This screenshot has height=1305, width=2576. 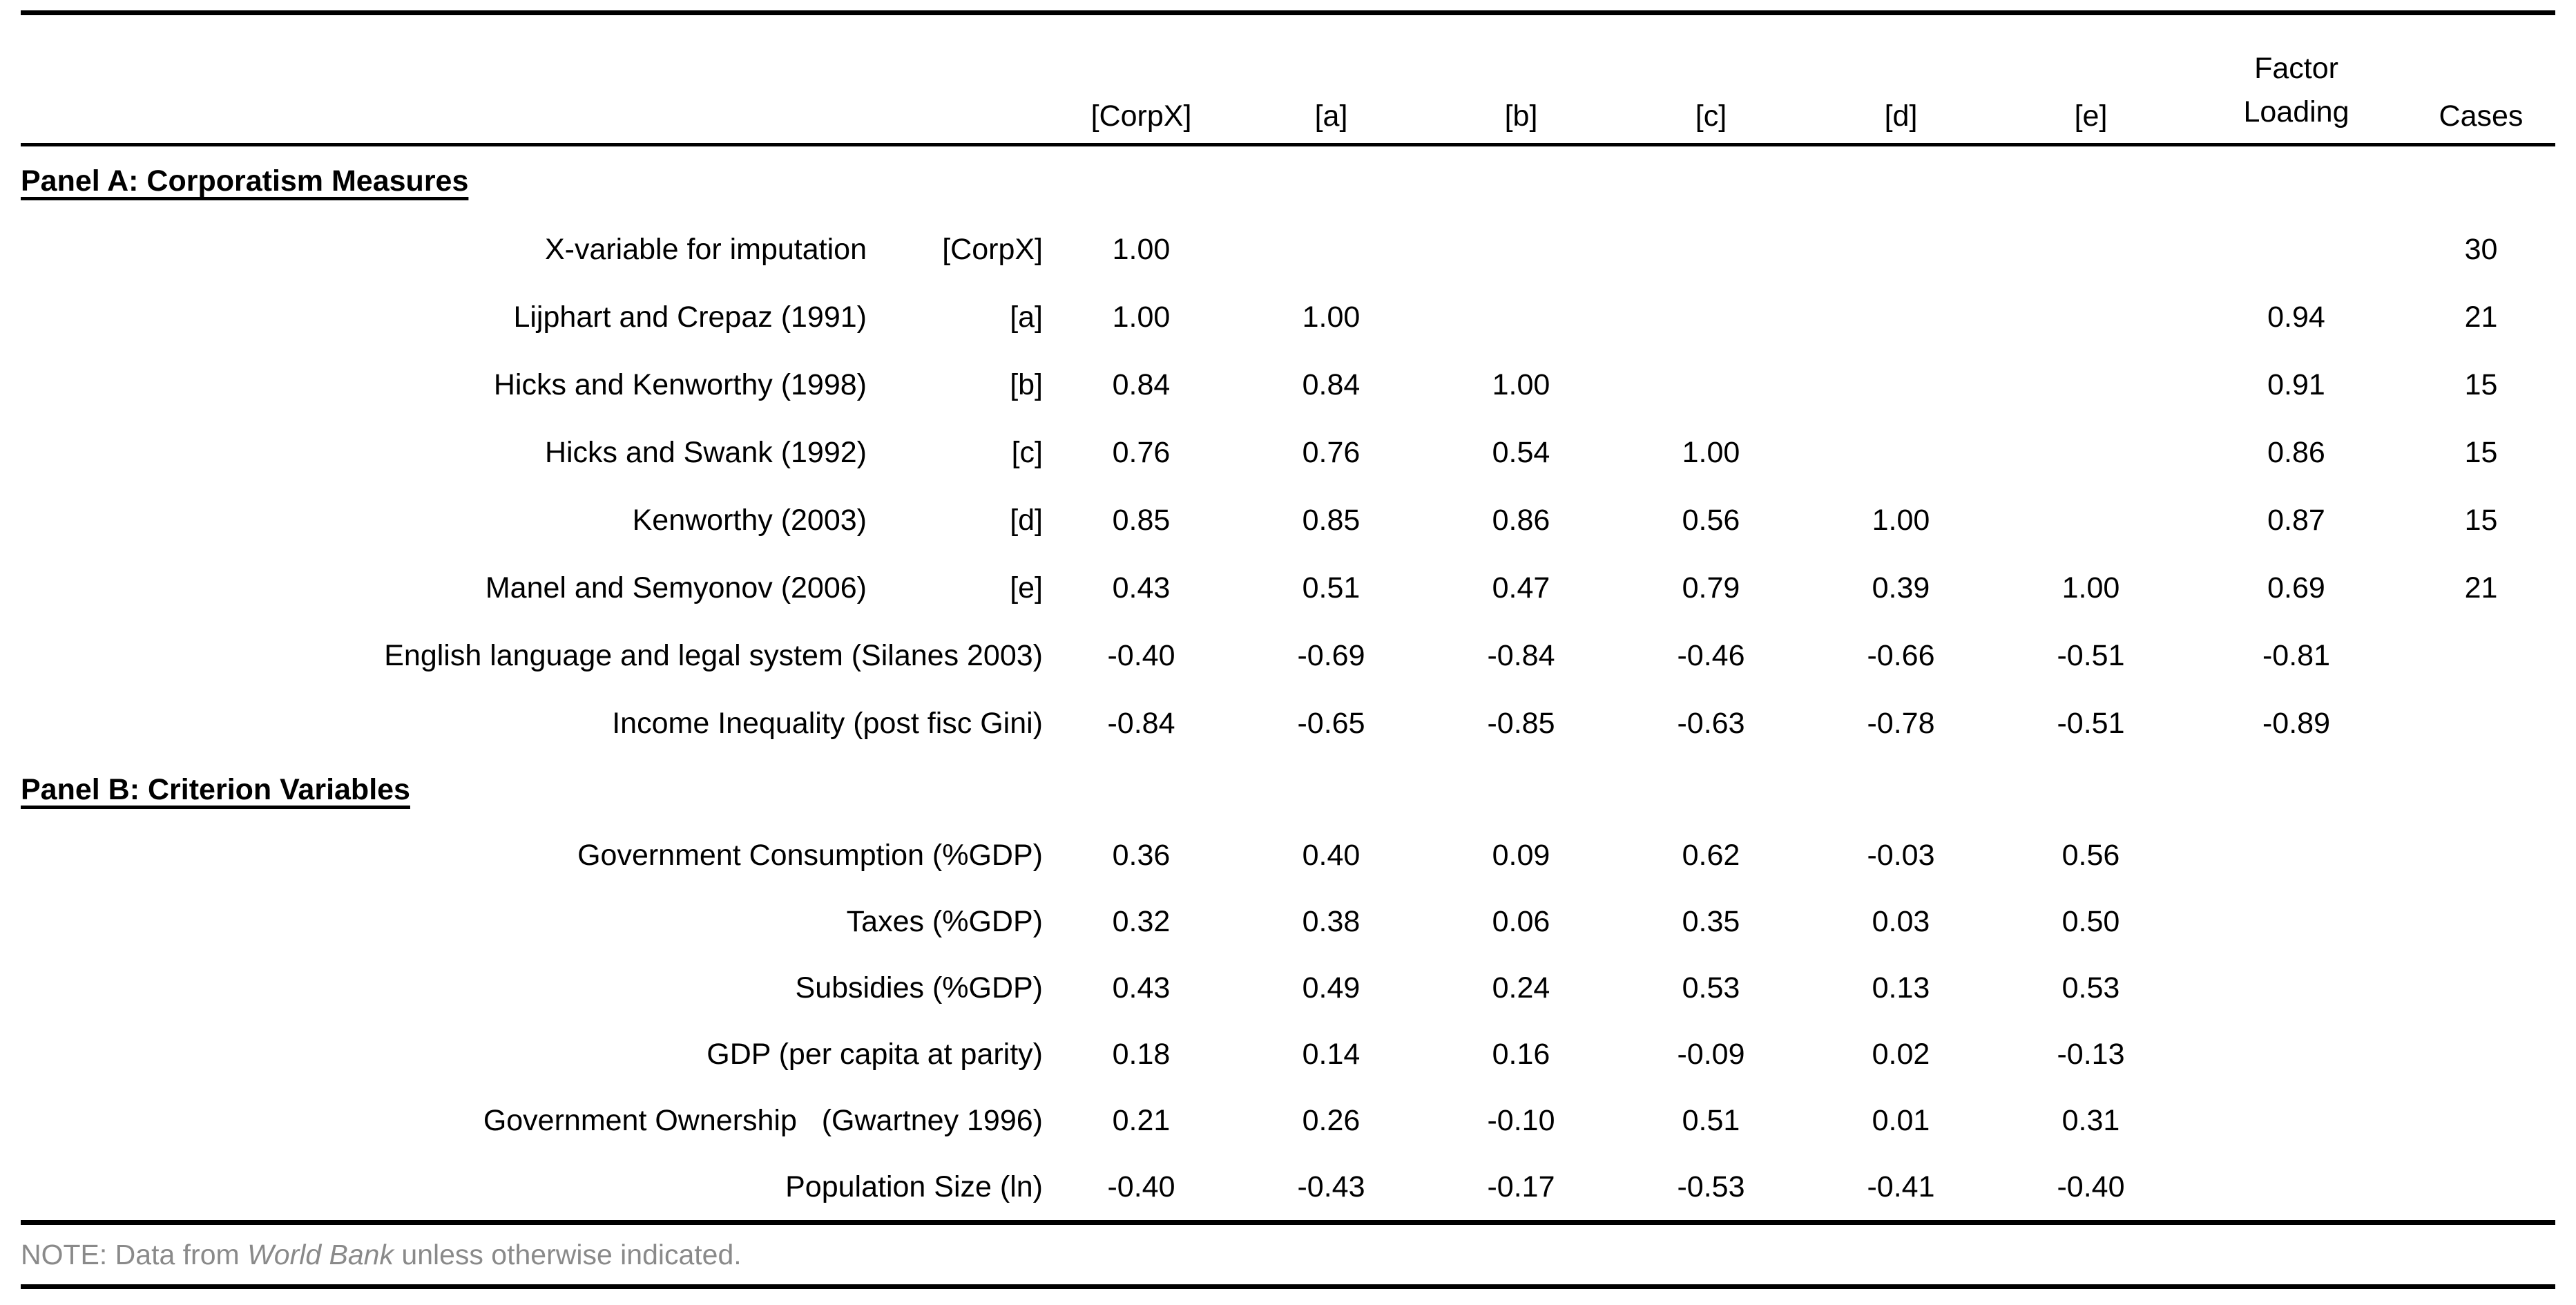 What do you see at coordinates (1901, 655) in the screenshot?
I see `correlation-value-cell: -0.66` at bounding box center [1901, 655].